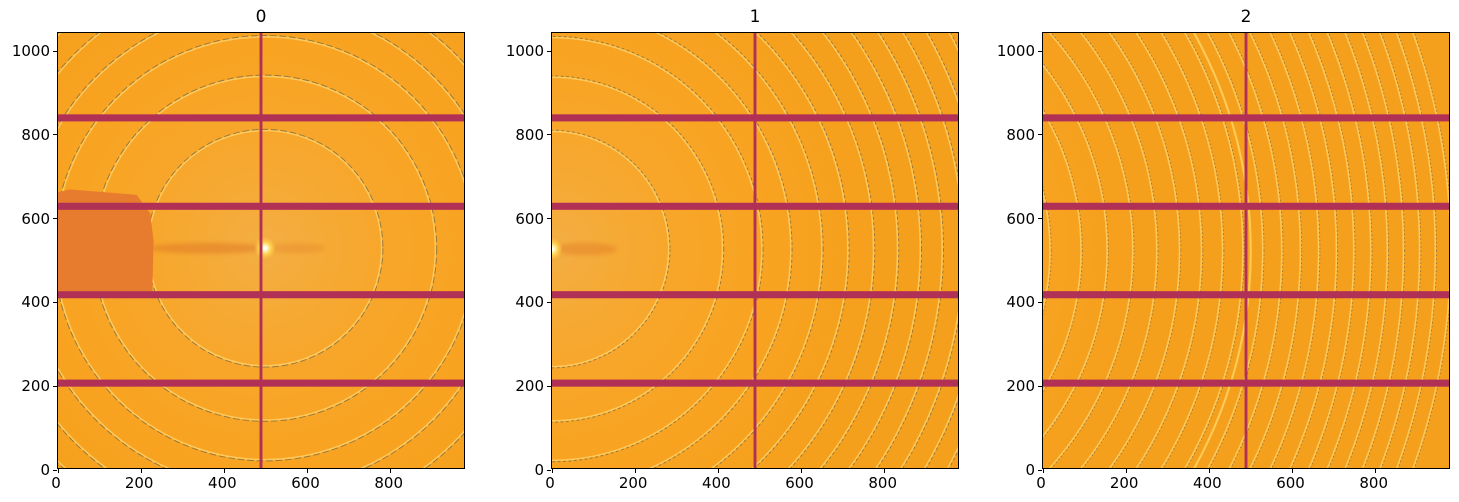 The height and width of the screenshot is (502, 1459). I want to click on subplot-2-title: 2, so click(1246, 17).